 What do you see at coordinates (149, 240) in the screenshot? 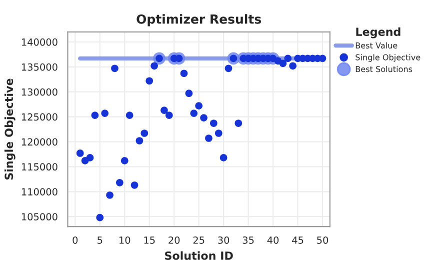
I see `x-tick-label: 15` at bounding box center [149, 240].